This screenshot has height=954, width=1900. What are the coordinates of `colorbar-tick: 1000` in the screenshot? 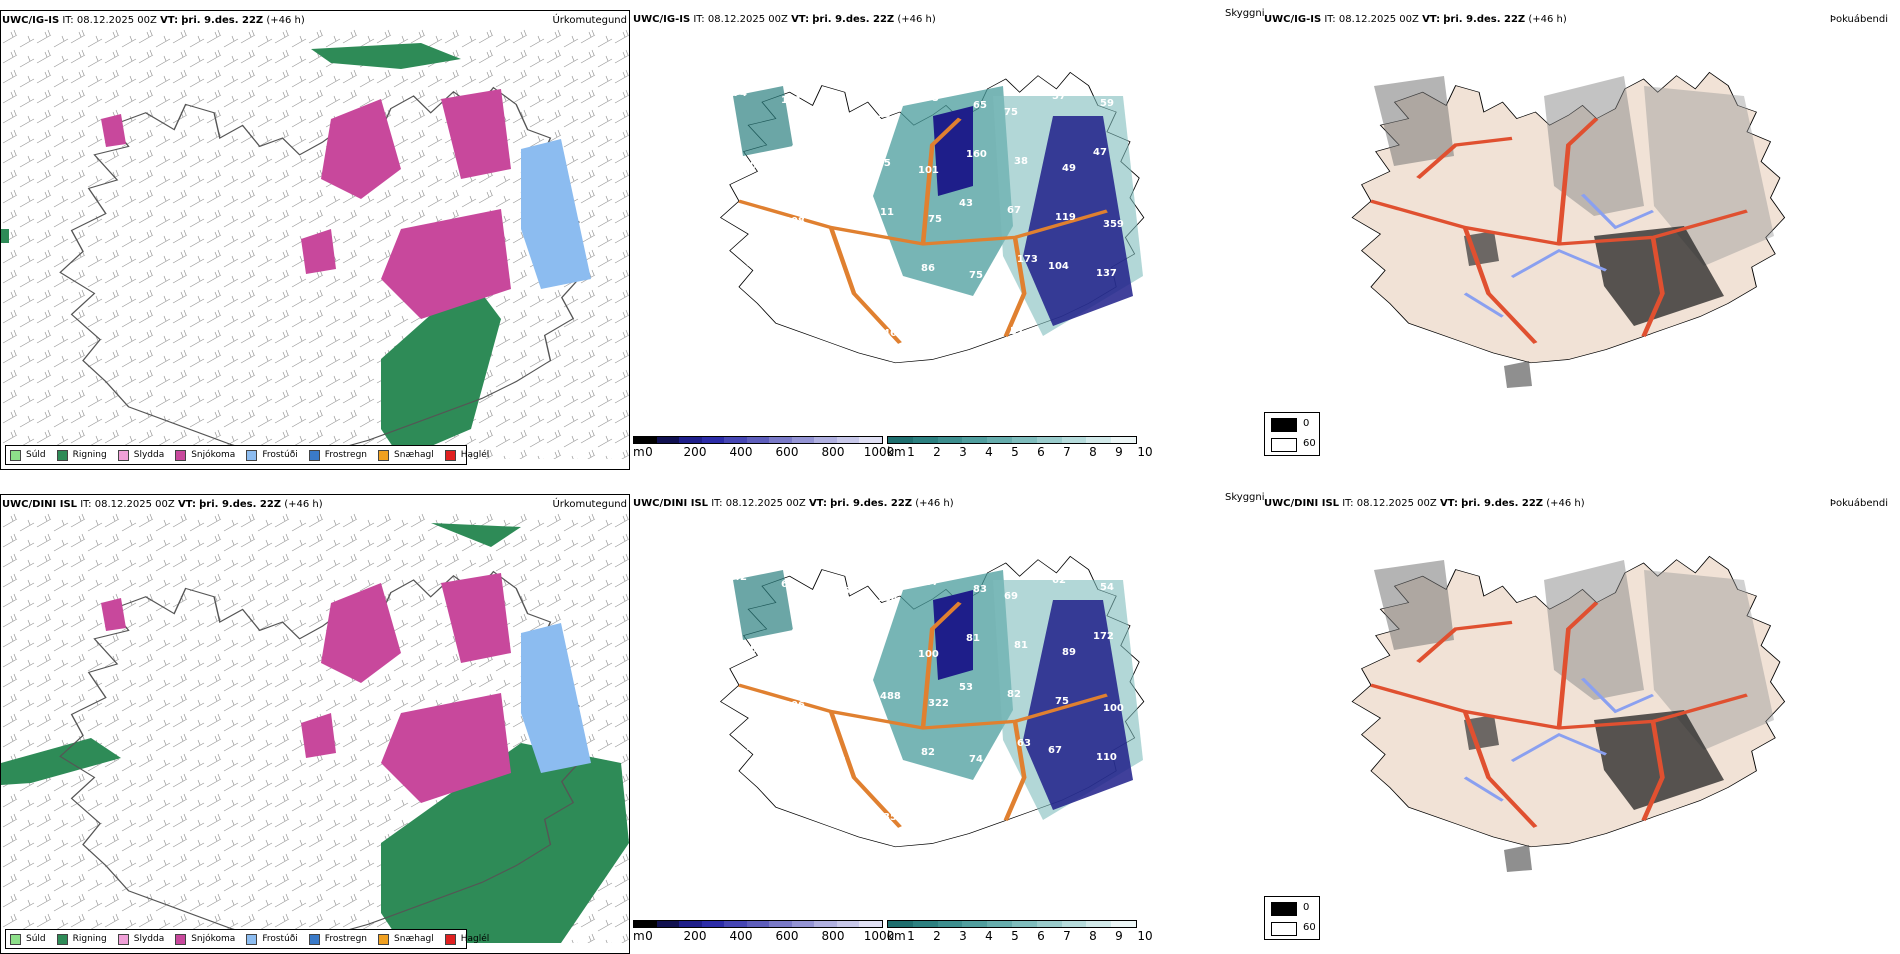 It's located at (879, 452).